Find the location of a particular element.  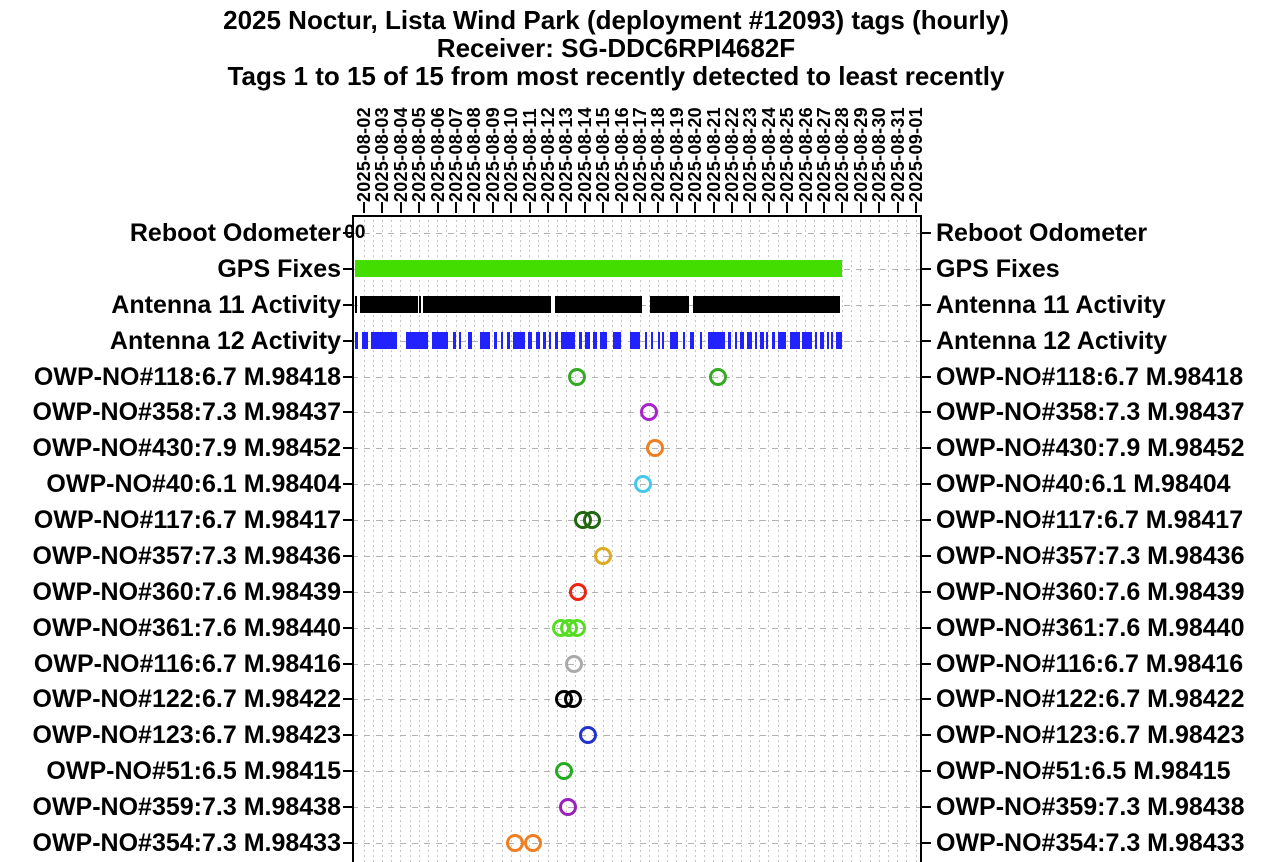

row-label-left: Antenna 11 Activity is located at coordinates (226, 304).